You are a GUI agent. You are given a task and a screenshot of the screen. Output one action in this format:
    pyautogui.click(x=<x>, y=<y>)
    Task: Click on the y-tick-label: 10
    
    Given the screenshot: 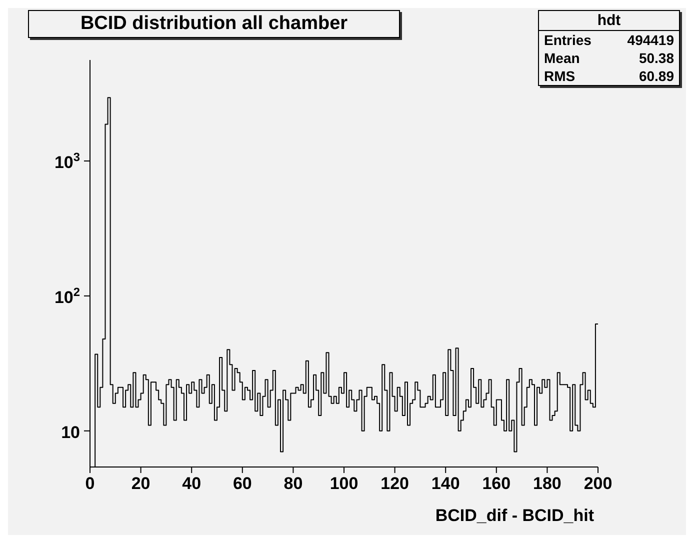 What is the action you would take?
    pyautogui.click(x=70, y=432)
    